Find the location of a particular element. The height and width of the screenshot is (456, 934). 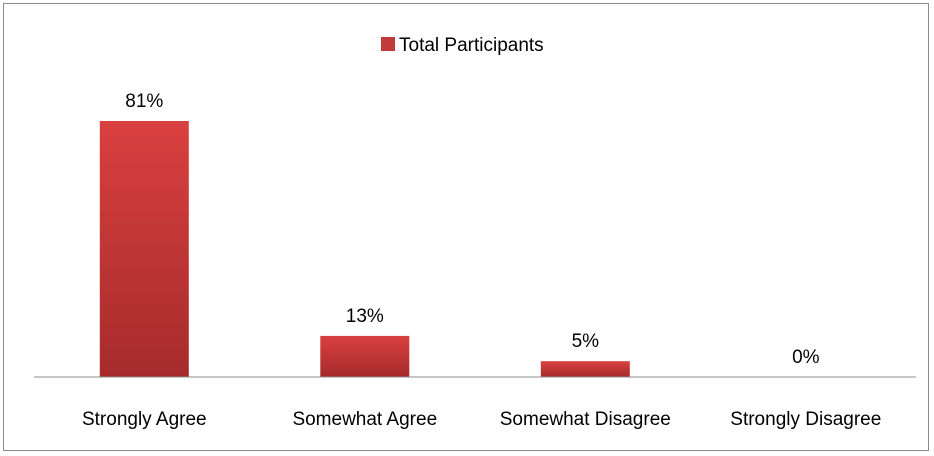

legend: Total Participants is located at coordinates (462, 45).